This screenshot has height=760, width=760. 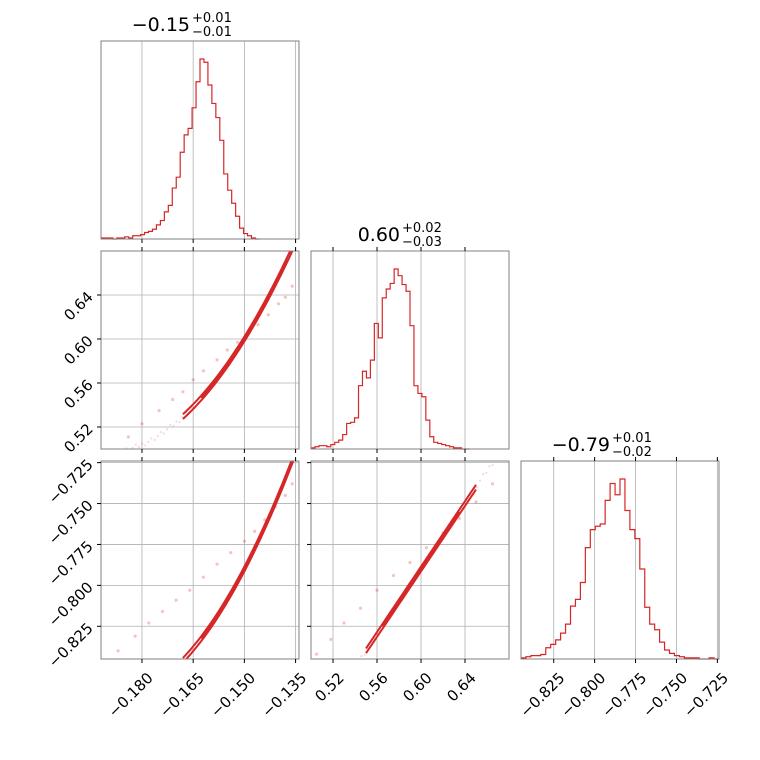 What do you see at coordinates (71, 604) in the screenshot?
I see `y-tick-label-p2: −0.800` at bounding box center [71, 604].